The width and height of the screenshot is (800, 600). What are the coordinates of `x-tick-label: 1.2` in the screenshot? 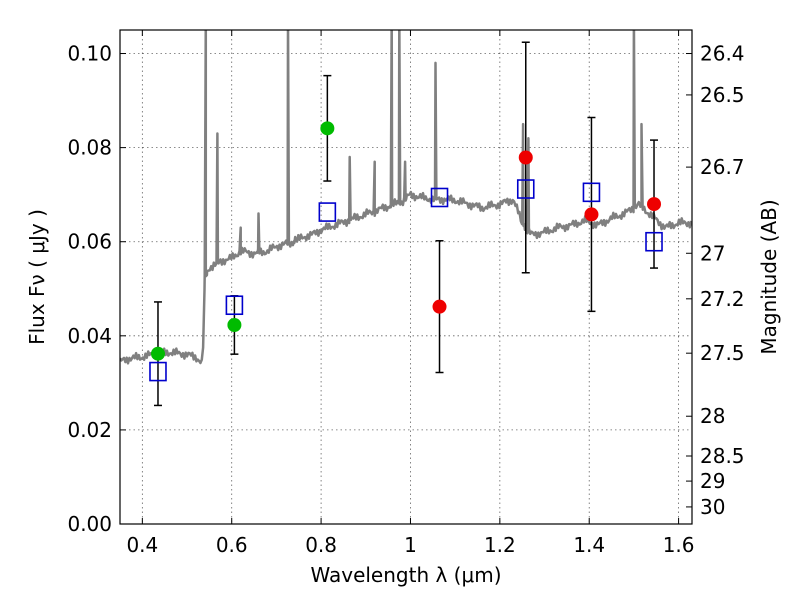 It's located at (500, 545).